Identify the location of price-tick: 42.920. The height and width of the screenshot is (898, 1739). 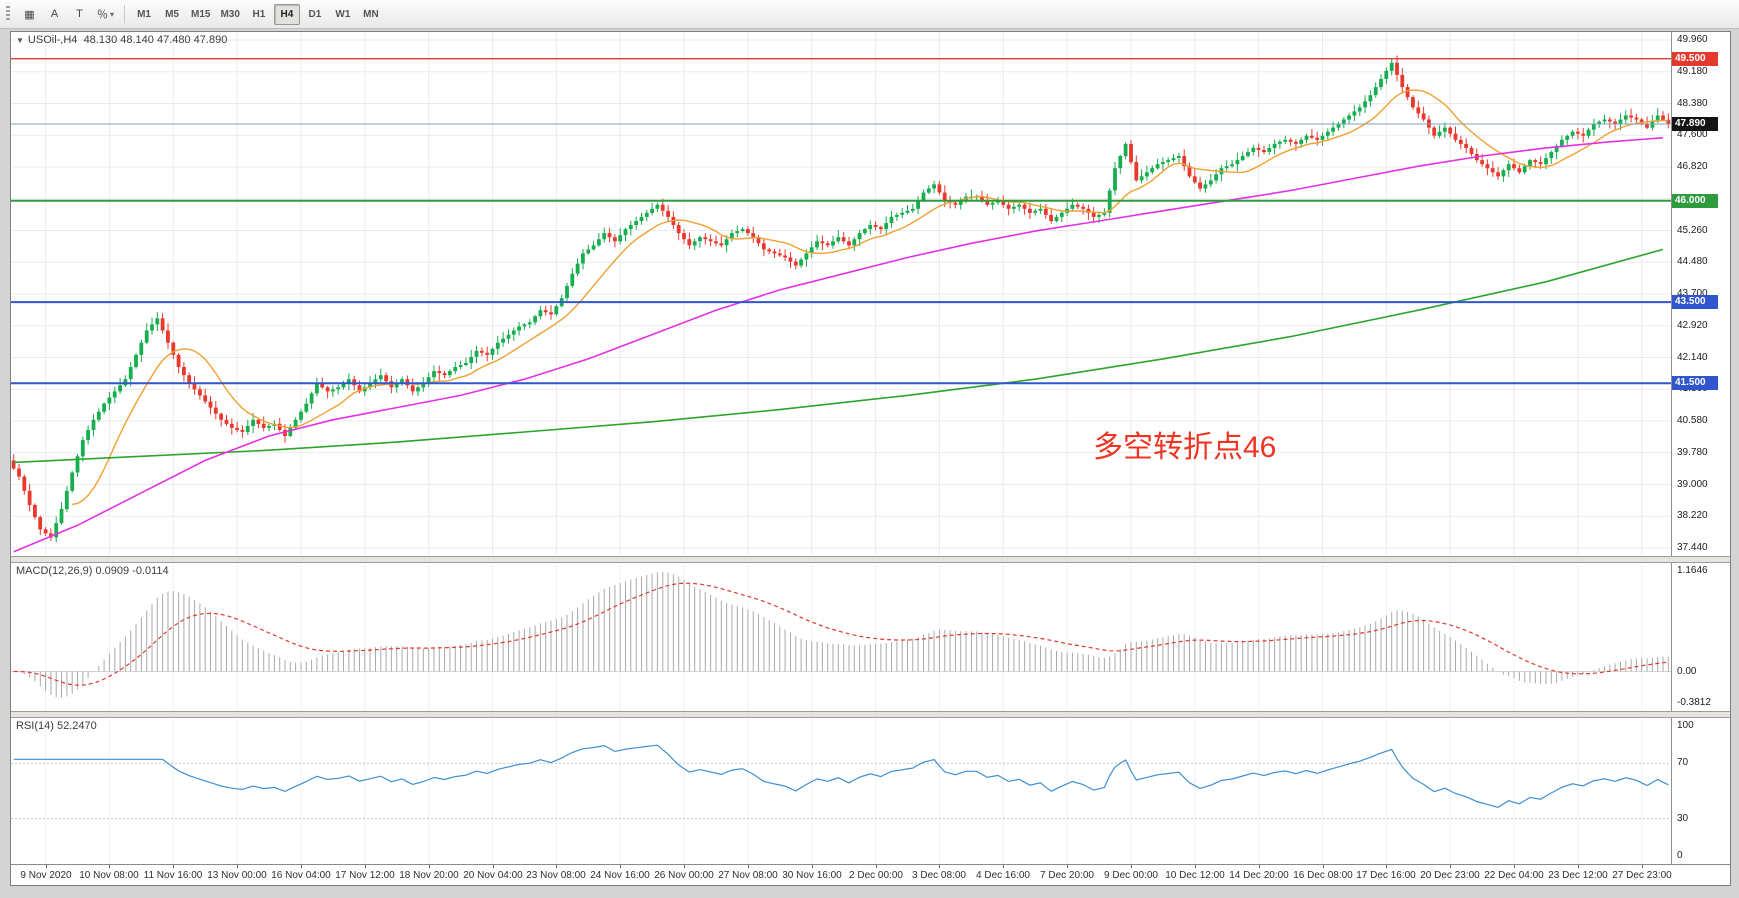
(1692, 325).